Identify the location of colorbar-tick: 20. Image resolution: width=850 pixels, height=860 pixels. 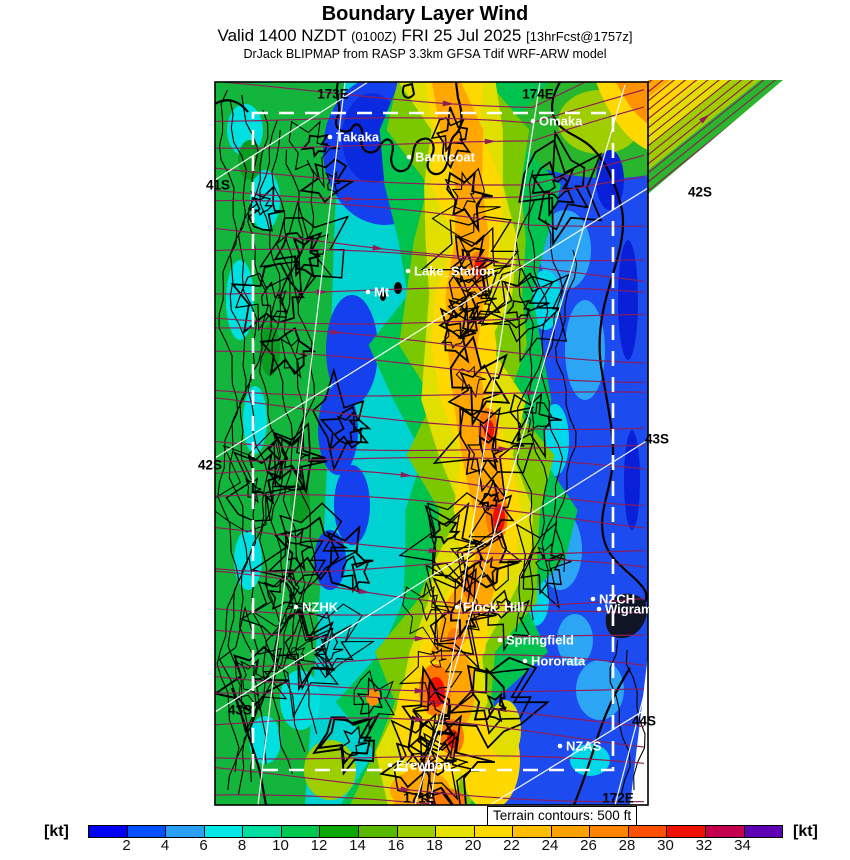
(473, 845).